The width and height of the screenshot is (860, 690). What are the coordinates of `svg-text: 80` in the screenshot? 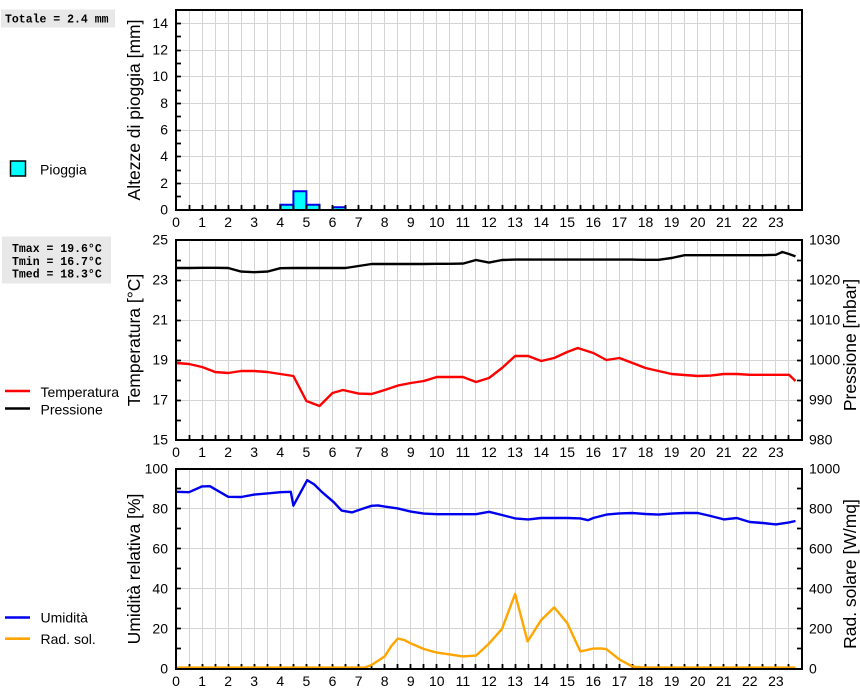 It's located at (160, 509).